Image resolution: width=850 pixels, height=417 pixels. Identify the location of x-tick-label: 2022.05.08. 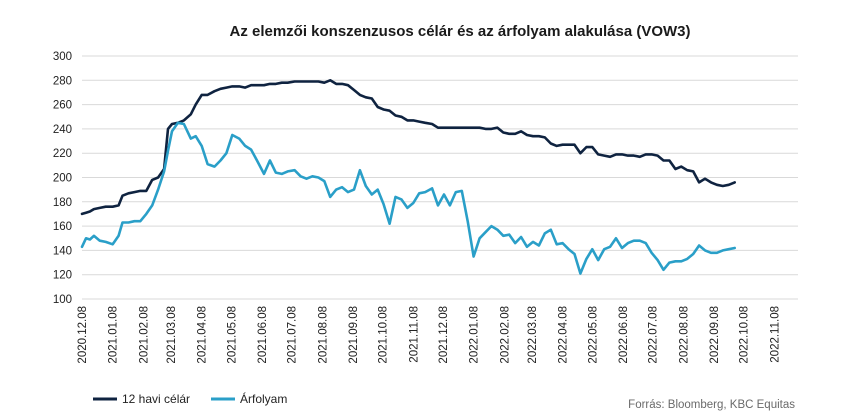
(593, 335).